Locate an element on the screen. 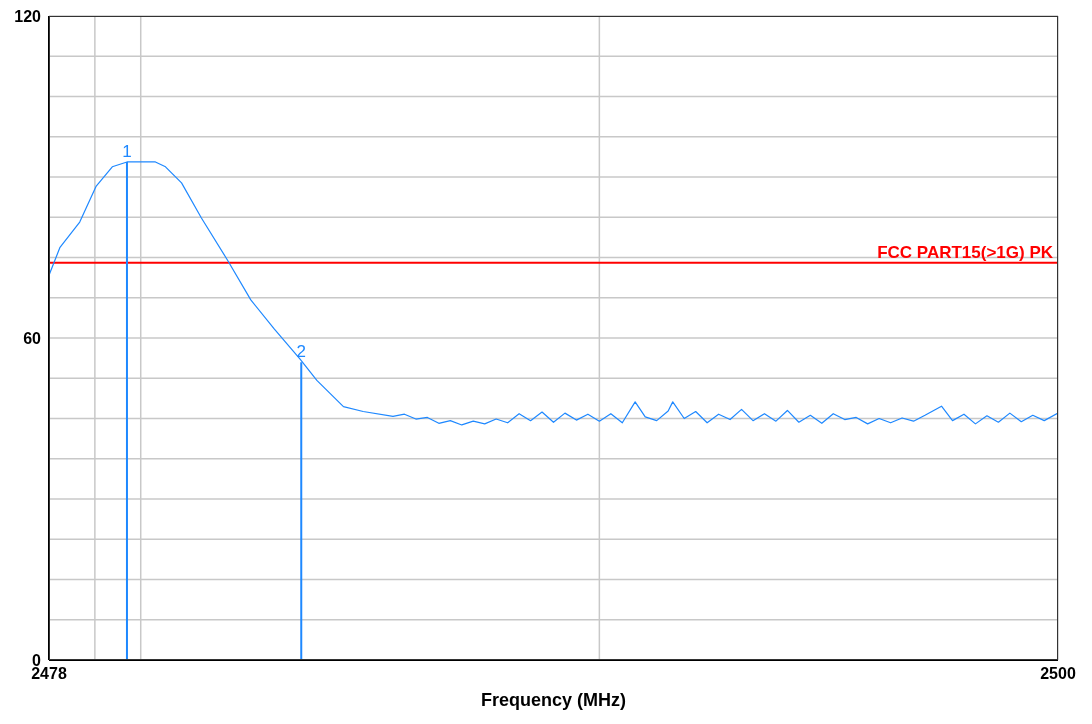  x-axis-title: Frequency (MHz) is located at coordinates (553, 700).